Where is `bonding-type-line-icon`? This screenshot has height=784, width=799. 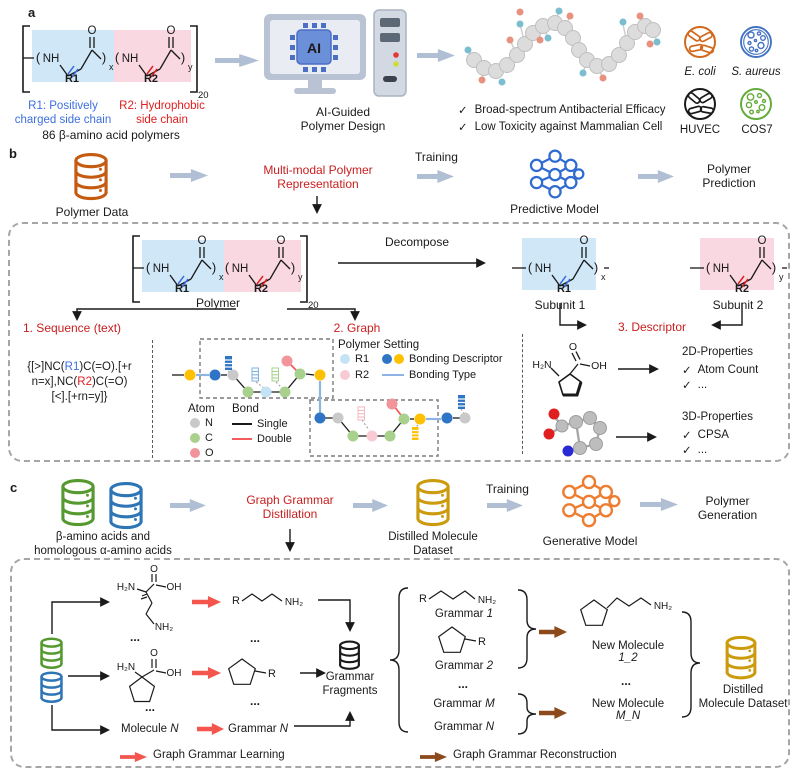 bonding-type-line-icon is located at coordinates (393, 375).